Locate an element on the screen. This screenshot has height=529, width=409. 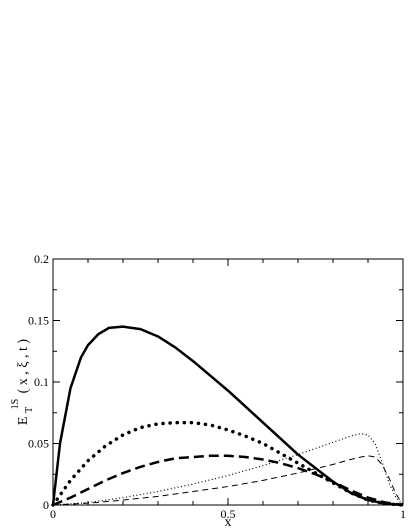
x-tick-label: 1 is located at coordinates (403, 514).